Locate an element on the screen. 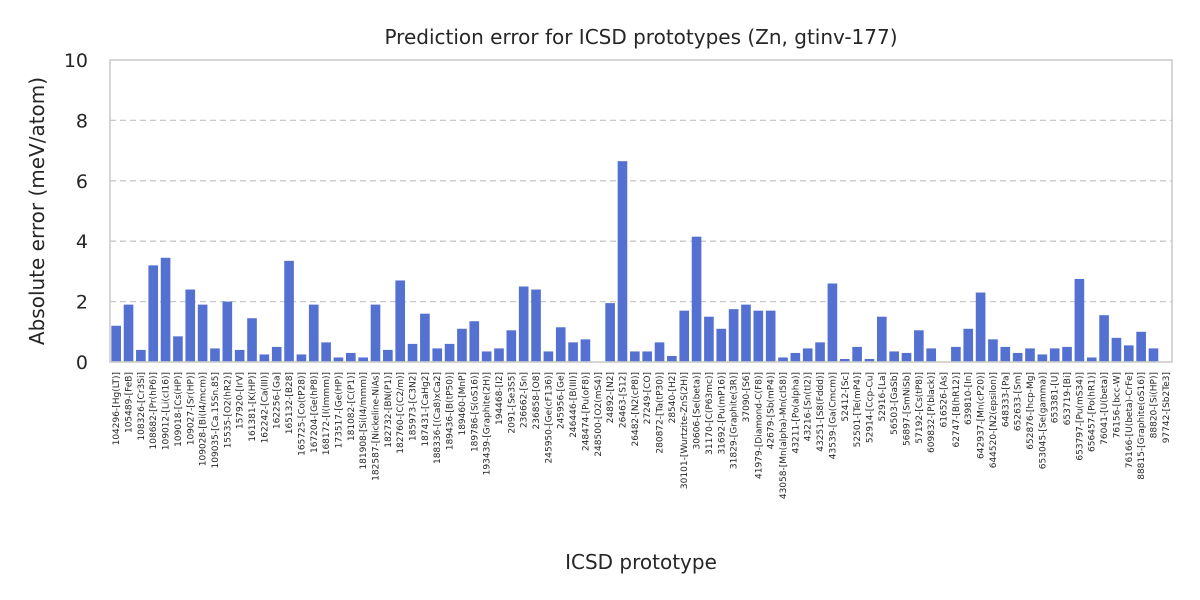 The width and height of the screenshot is (1200, 600). x-tick-label: 187431-[CaHg2] is located at coordinates (426, 409).